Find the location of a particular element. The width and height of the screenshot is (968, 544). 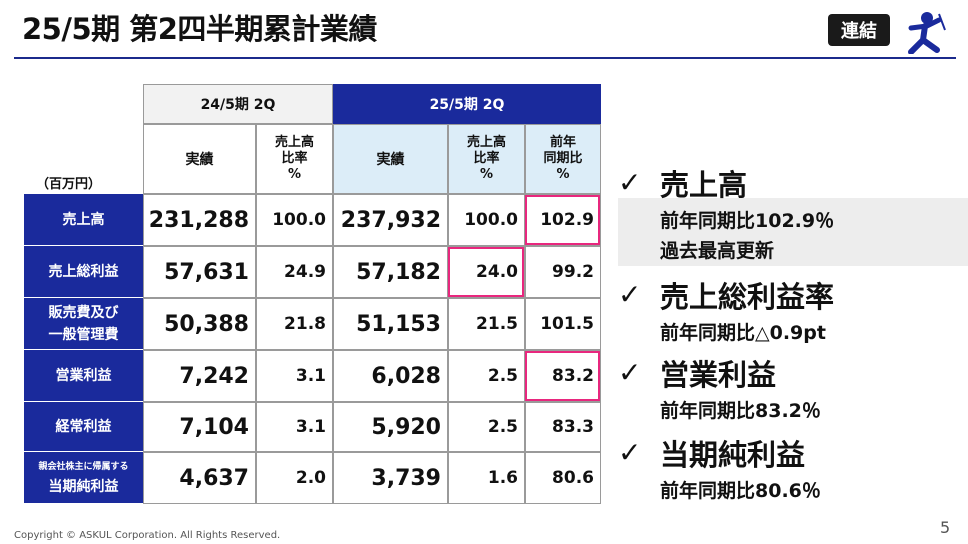

title-divider is located at coordinates (485, 58).